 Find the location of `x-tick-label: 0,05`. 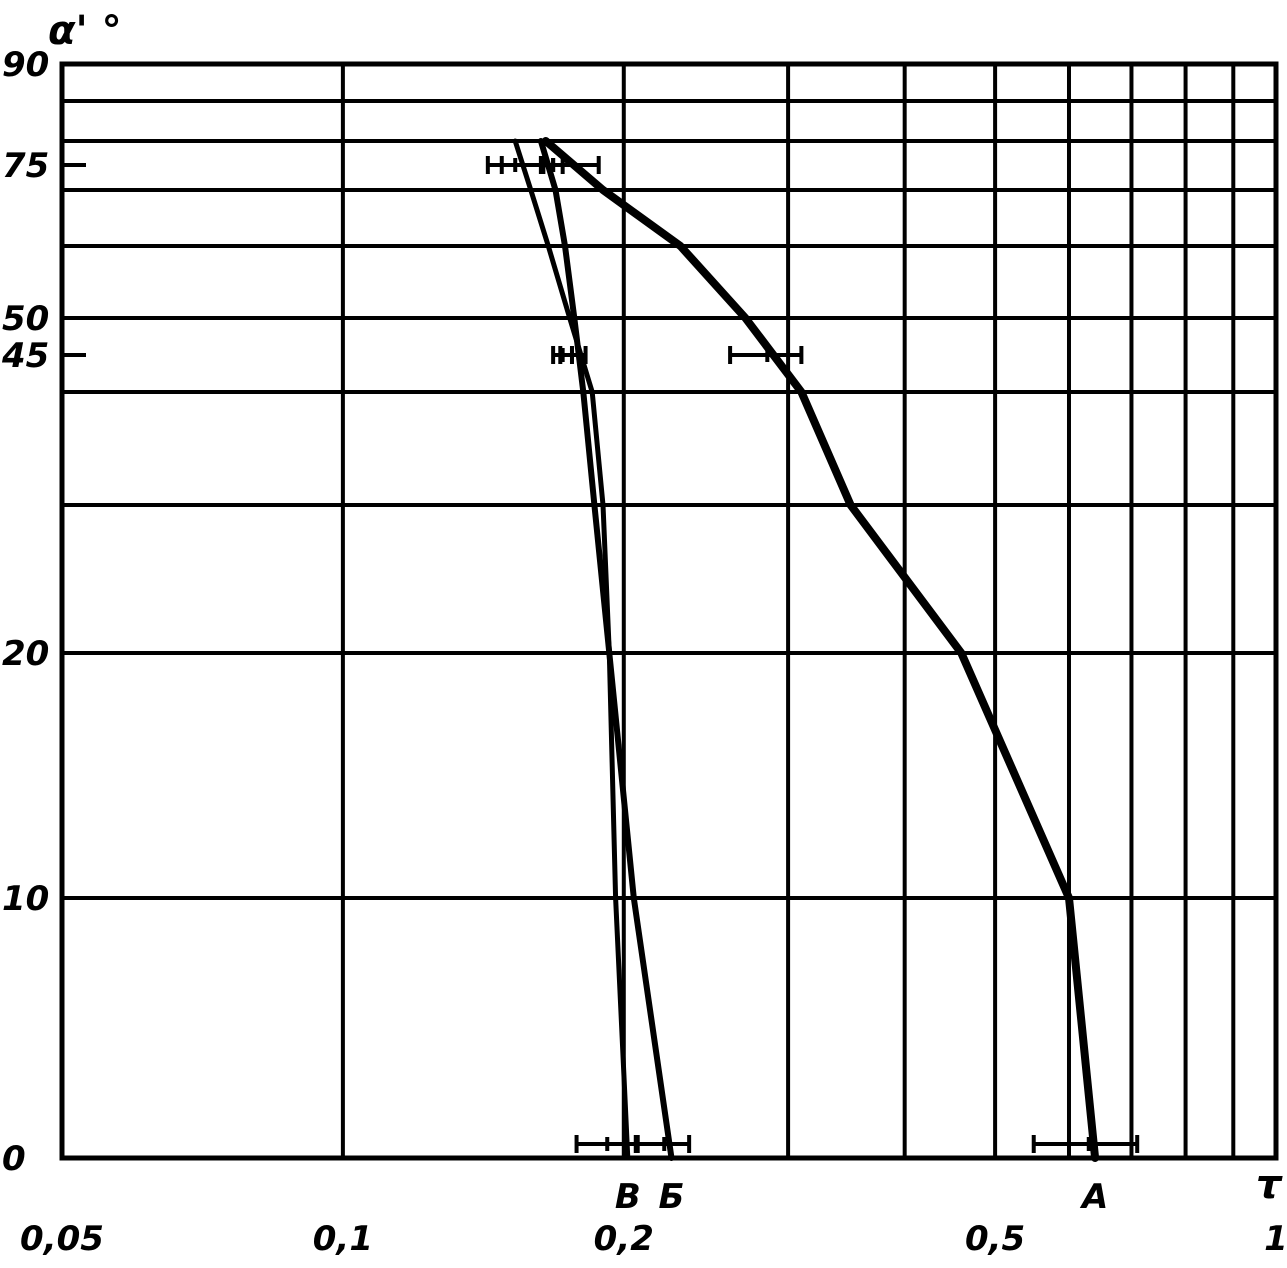

x-tick-label: 0,05 is located at coordinates (62, 1239).